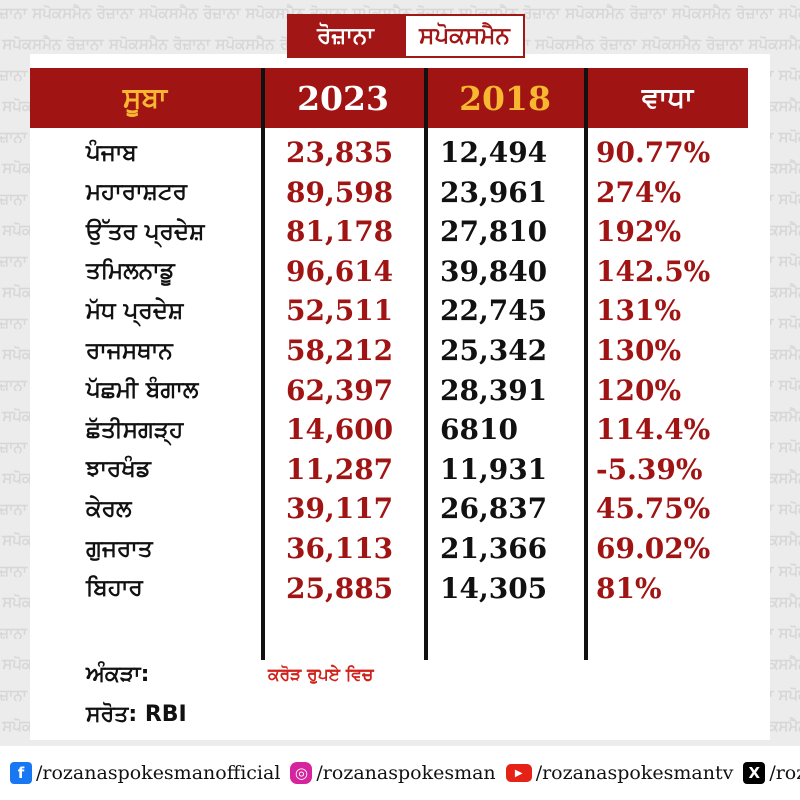 The image size is (800, 800). What do you see at coordinates (639, 232) in the screenshot?
I see `cell-change: 192%` at bounding box center [639, 232].